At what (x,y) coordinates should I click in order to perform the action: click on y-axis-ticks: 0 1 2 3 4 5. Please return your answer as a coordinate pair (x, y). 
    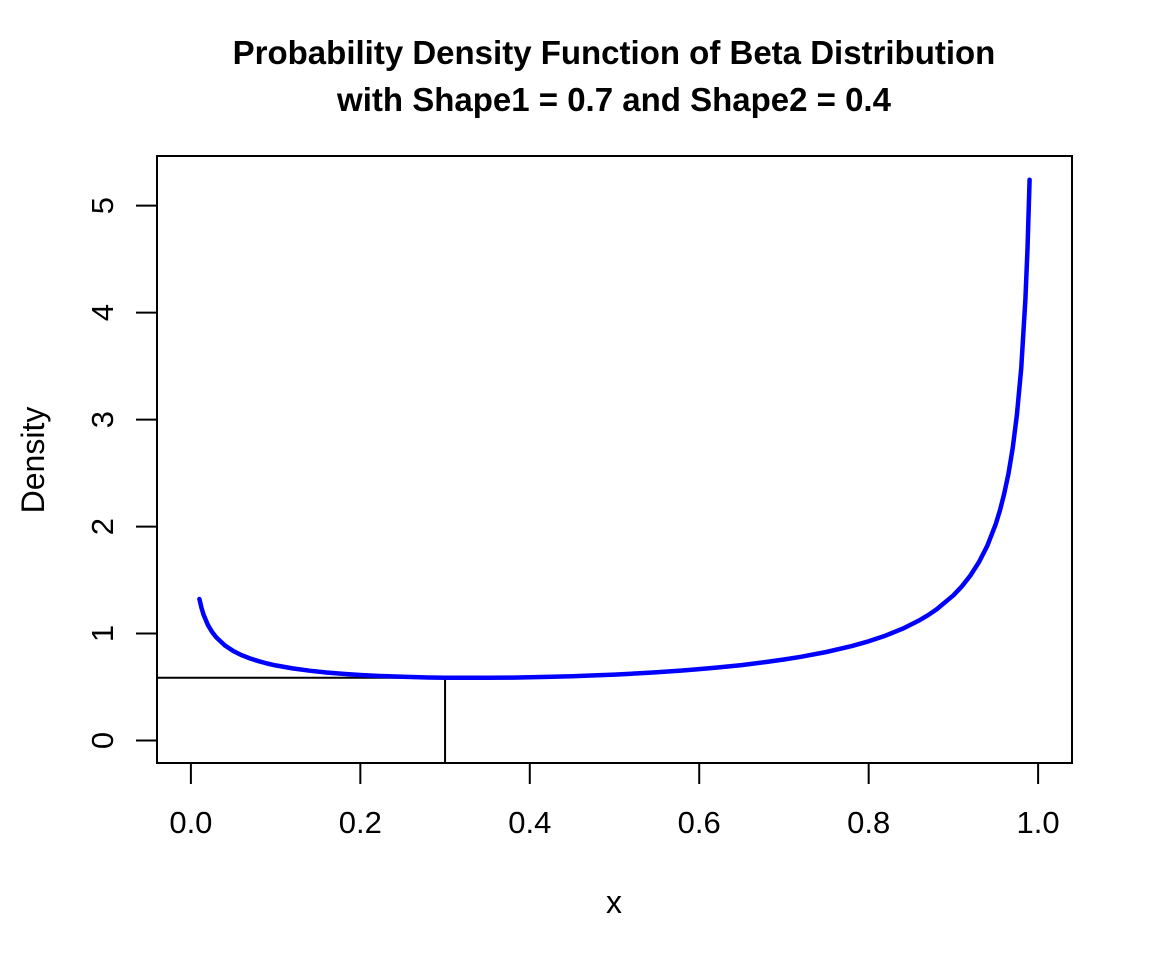
    Looking at the image, I should click on (121, 473).